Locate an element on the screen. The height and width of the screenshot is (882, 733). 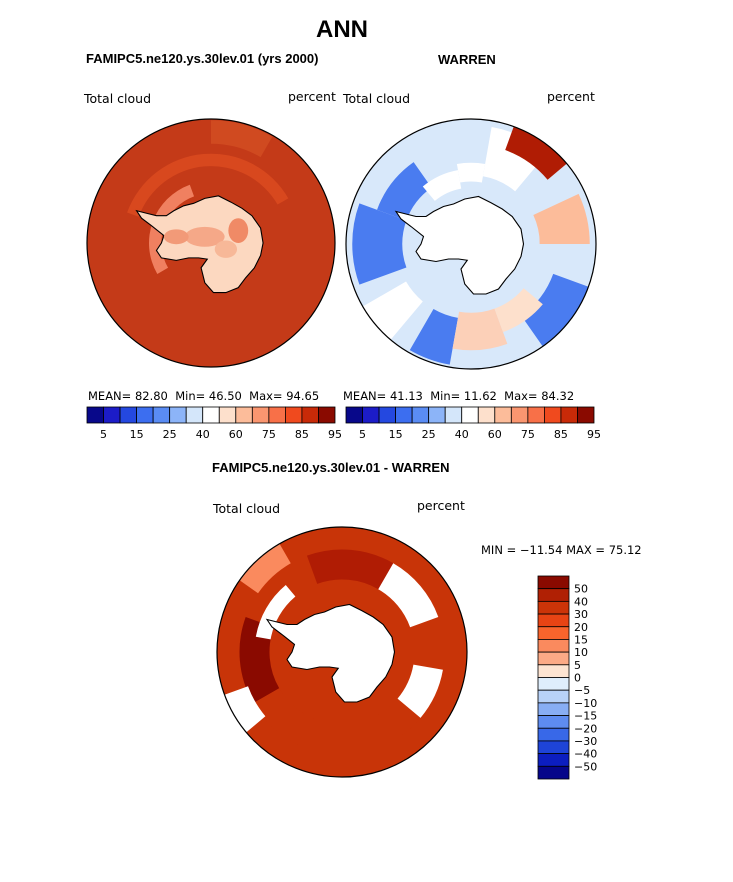
right-colorbar-tick-4: 60 is located at coordinates (495, 434).